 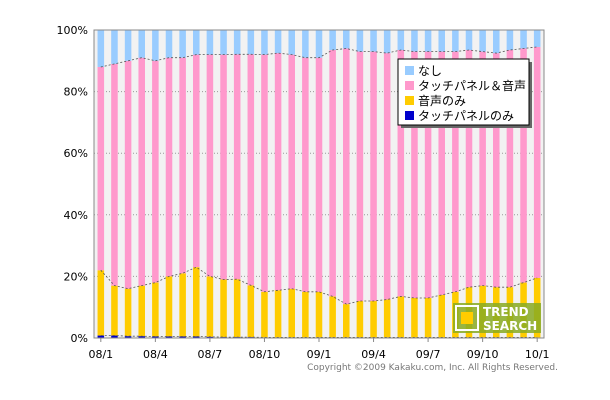 What do you see at coordinates (537, 354) in the screenshot?
I see `x-tick-label: 10/1` at bounding box center [537, 354].